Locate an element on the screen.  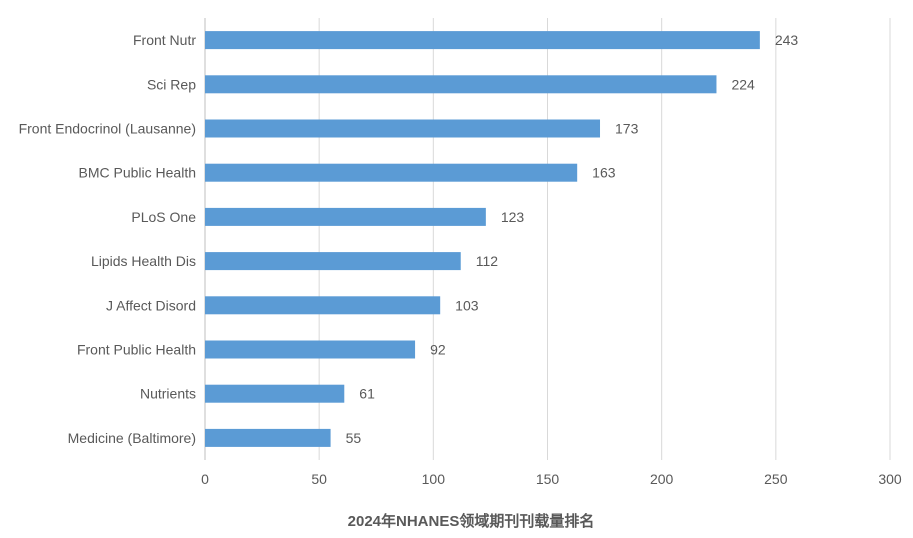
data-label: 123 is located at coordinates (513, 217).